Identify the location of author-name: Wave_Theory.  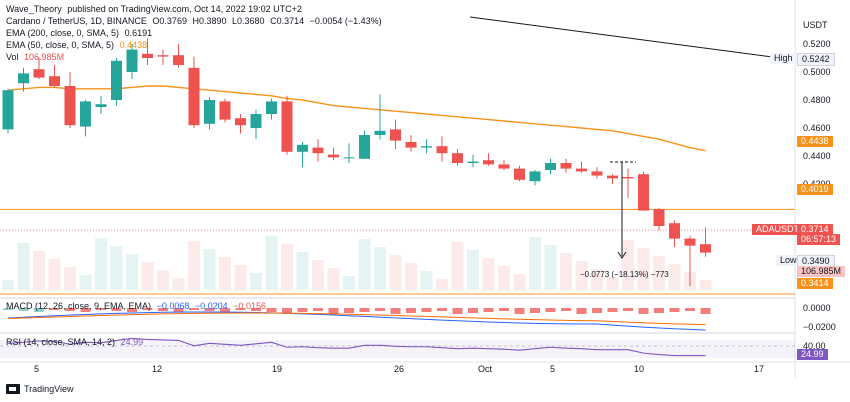
(34, 9).